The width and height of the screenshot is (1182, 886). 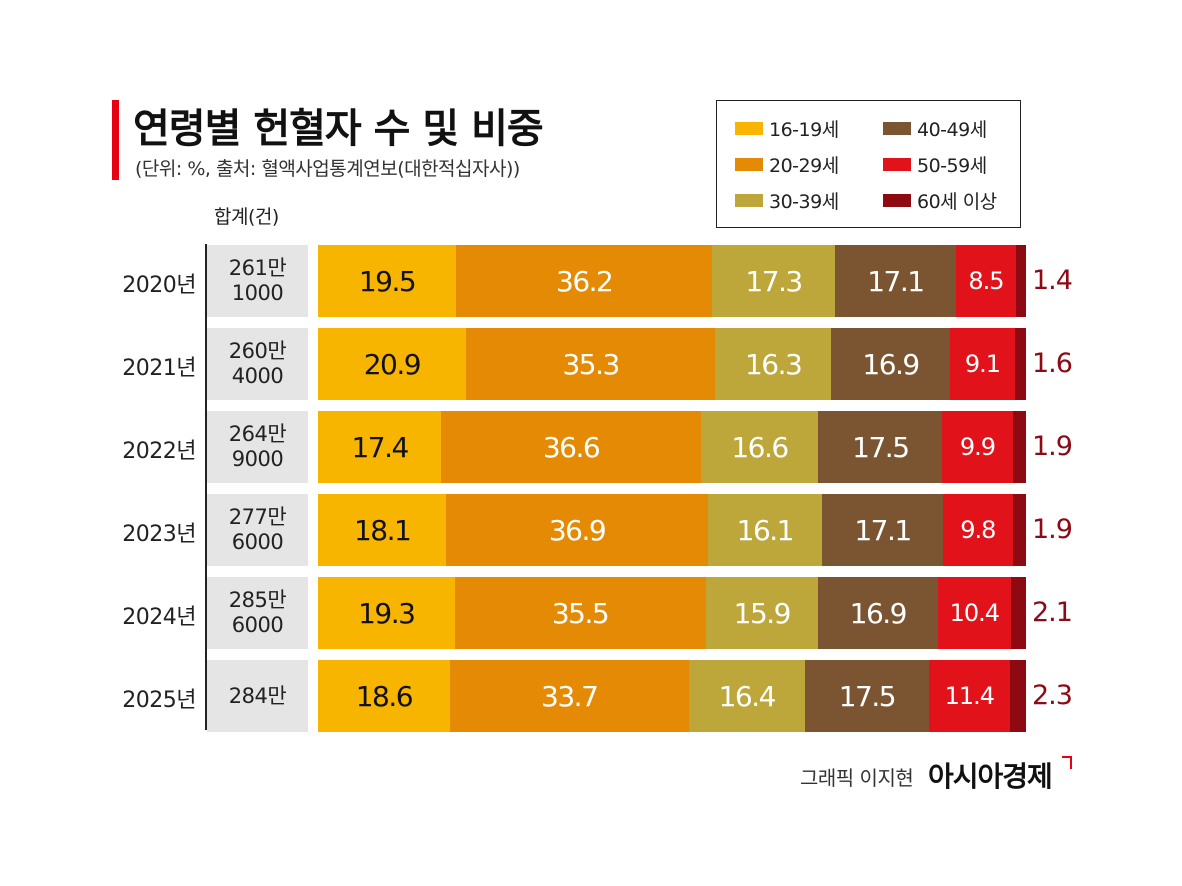 I want to click on brand-logo: 아시아경제, so click(x=990, y=776).